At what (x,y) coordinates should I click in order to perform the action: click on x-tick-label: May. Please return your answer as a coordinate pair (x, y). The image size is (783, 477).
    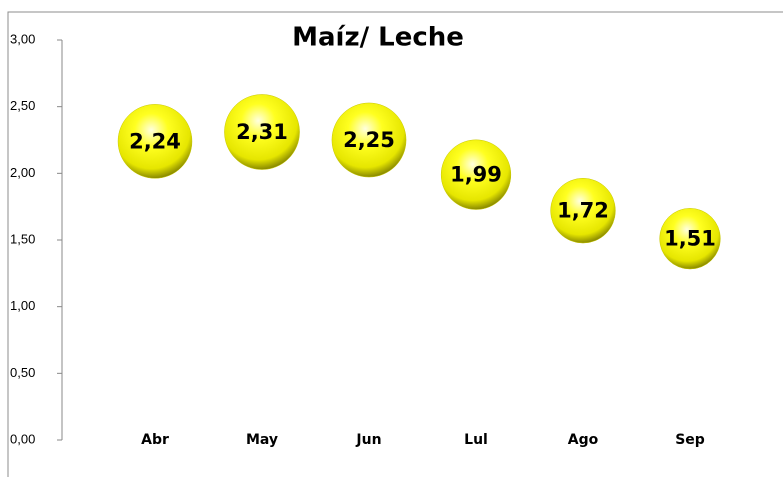
    Looking at the image, I should click on (262, 440).